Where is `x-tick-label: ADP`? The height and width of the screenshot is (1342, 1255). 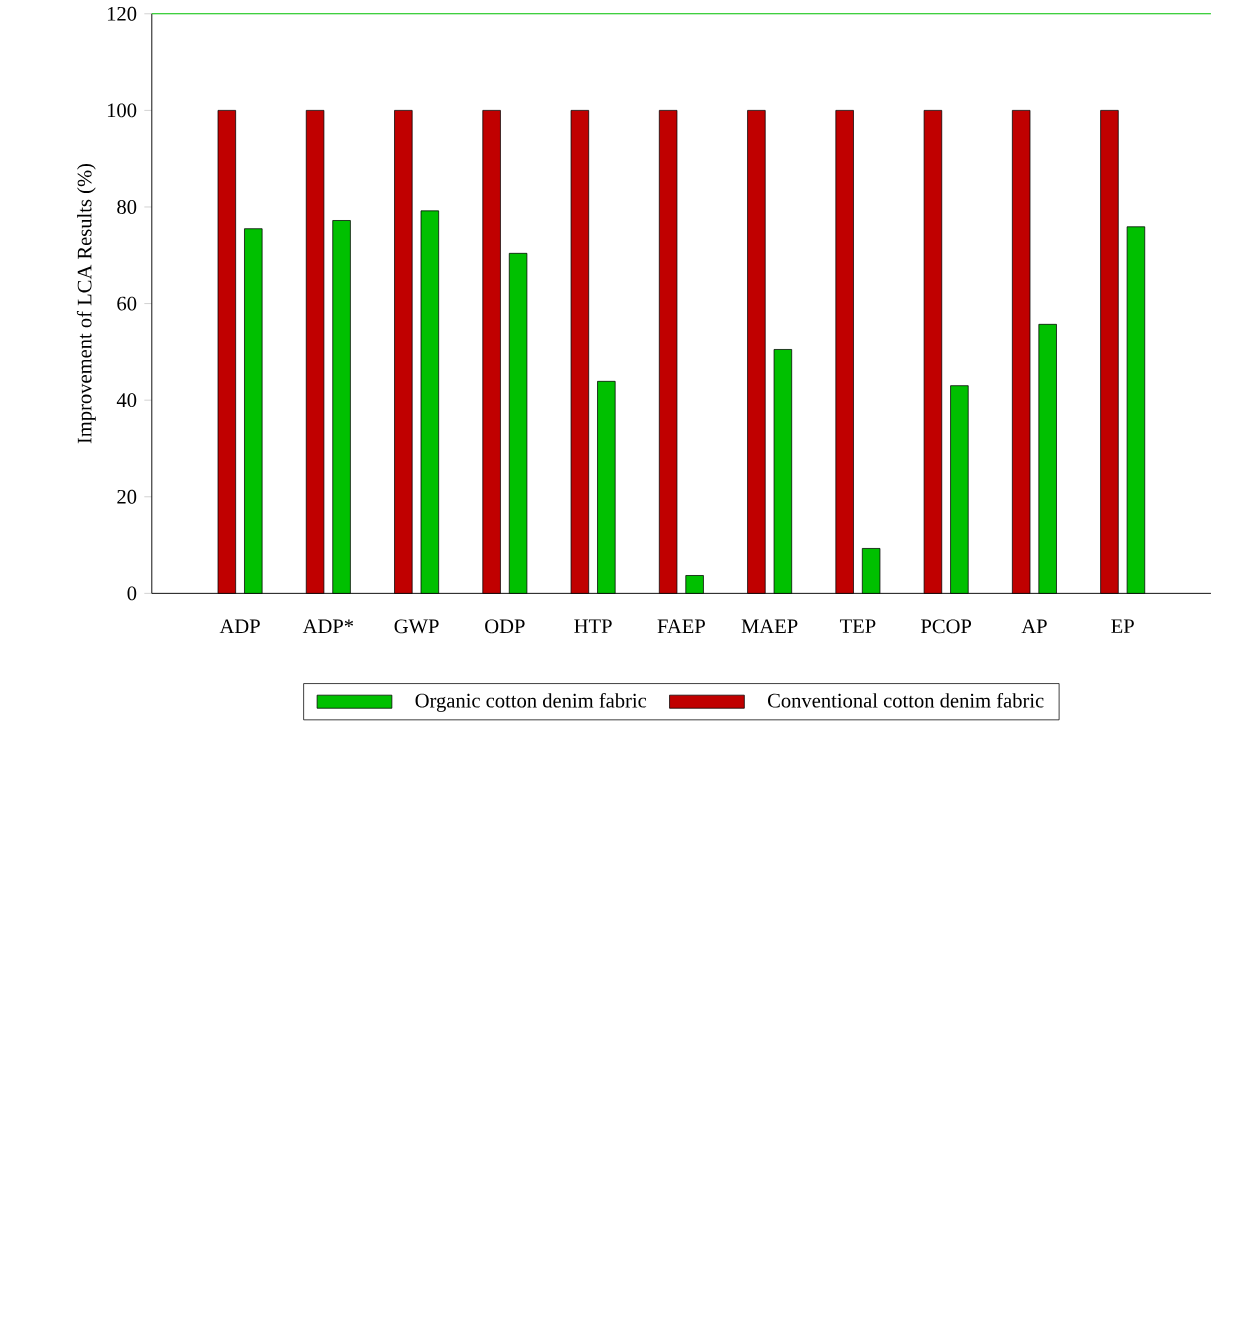
x-tick-label: ADP is located at coordinates (240, 626).